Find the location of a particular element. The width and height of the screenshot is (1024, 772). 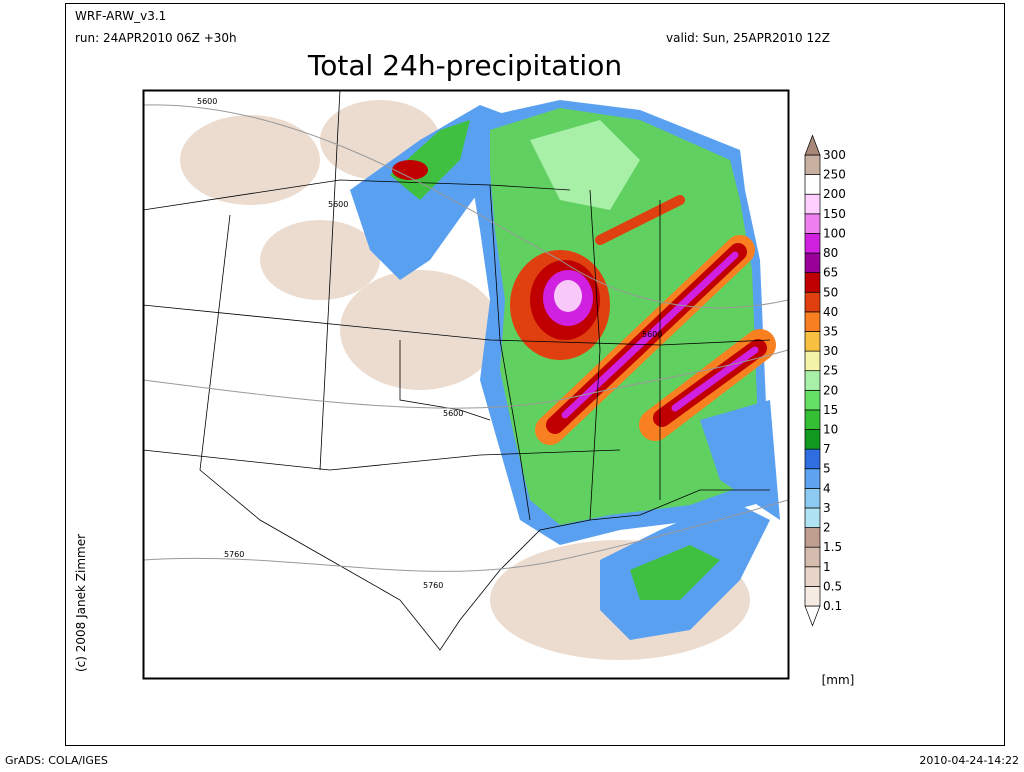

unit-label: [mm] is located at coordinates (838, 680).